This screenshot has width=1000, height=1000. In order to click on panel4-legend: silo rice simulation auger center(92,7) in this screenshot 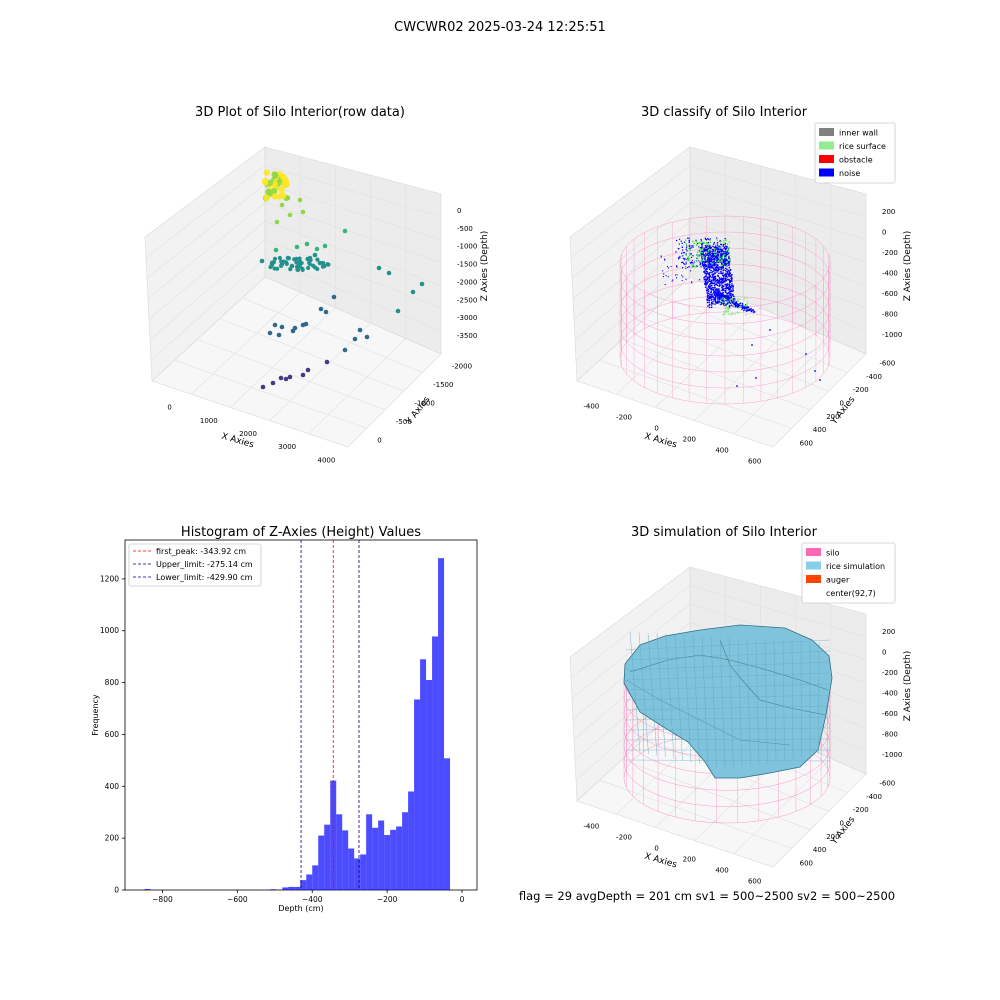, I will do `click(848, 573)`.